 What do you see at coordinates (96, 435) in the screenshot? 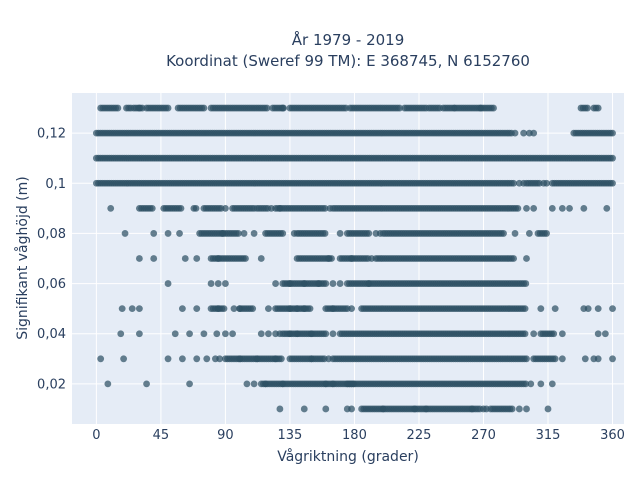
I see `x-tick-label: 0` at bounding box center [96, 435].